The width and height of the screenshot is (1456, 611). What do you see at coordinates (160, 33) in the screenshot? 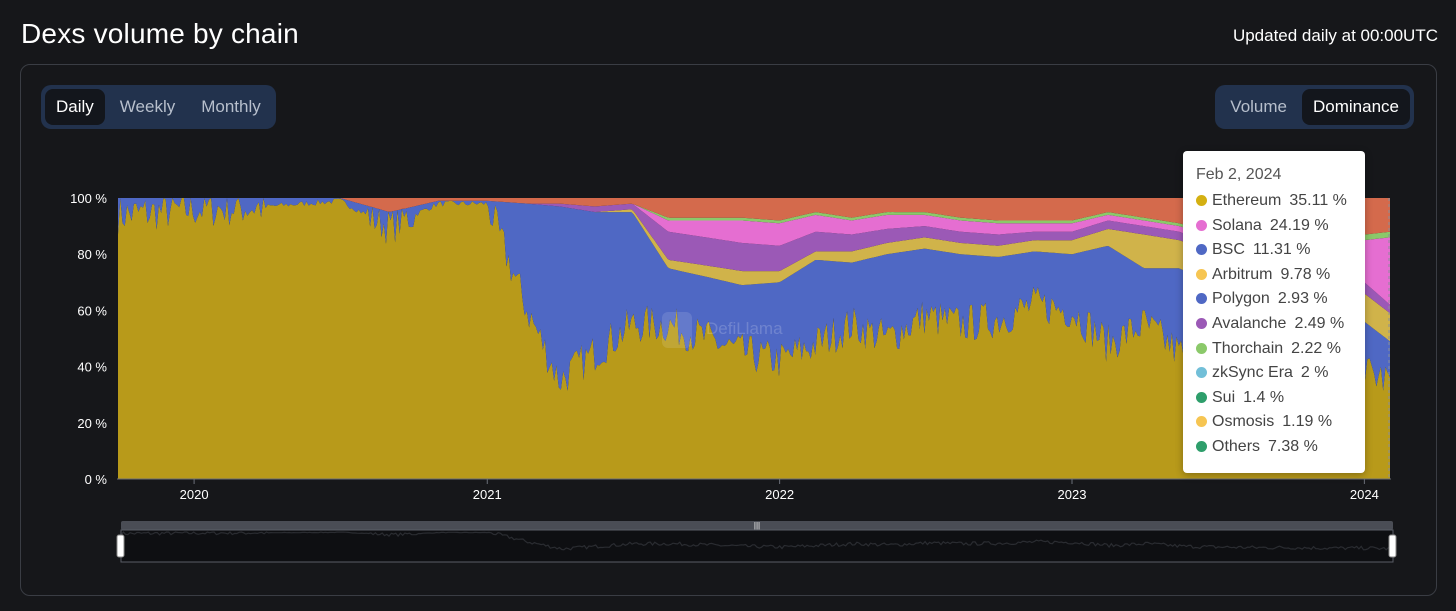
I see `page-title: Dexs volume by chain` at bounding box center [160, 33].